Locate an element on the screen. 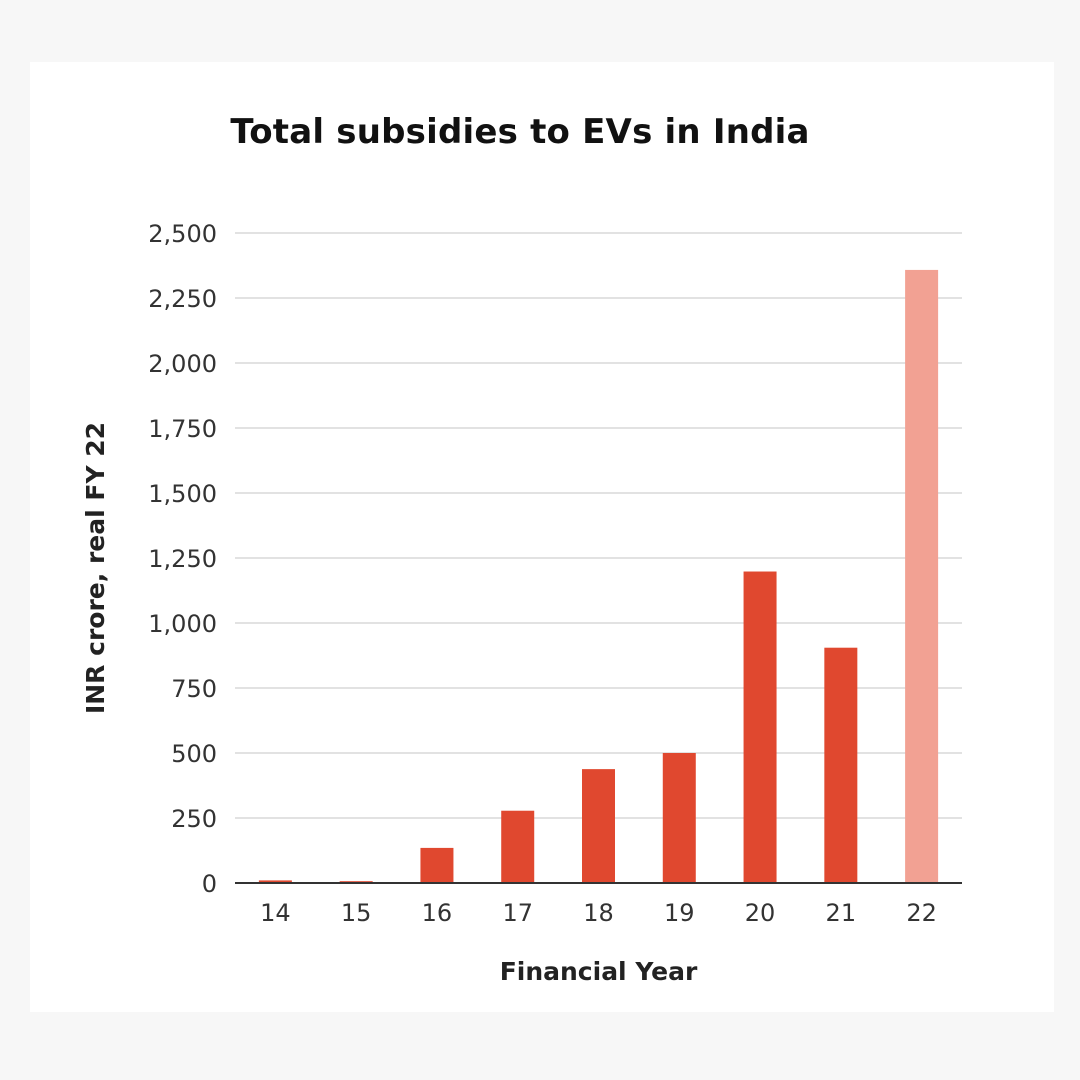 The image size is (1080, 1080). x-tick-label: 20 is located at coordinates (760, 913).